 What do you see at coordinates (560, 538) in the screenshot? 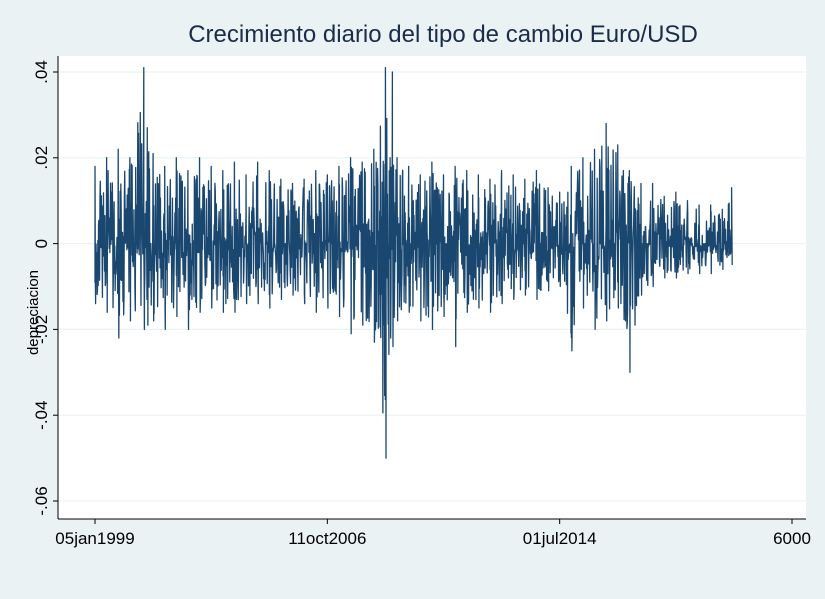
I see `x-tick-label: 01jul2014` at bounding box center [560, 538].